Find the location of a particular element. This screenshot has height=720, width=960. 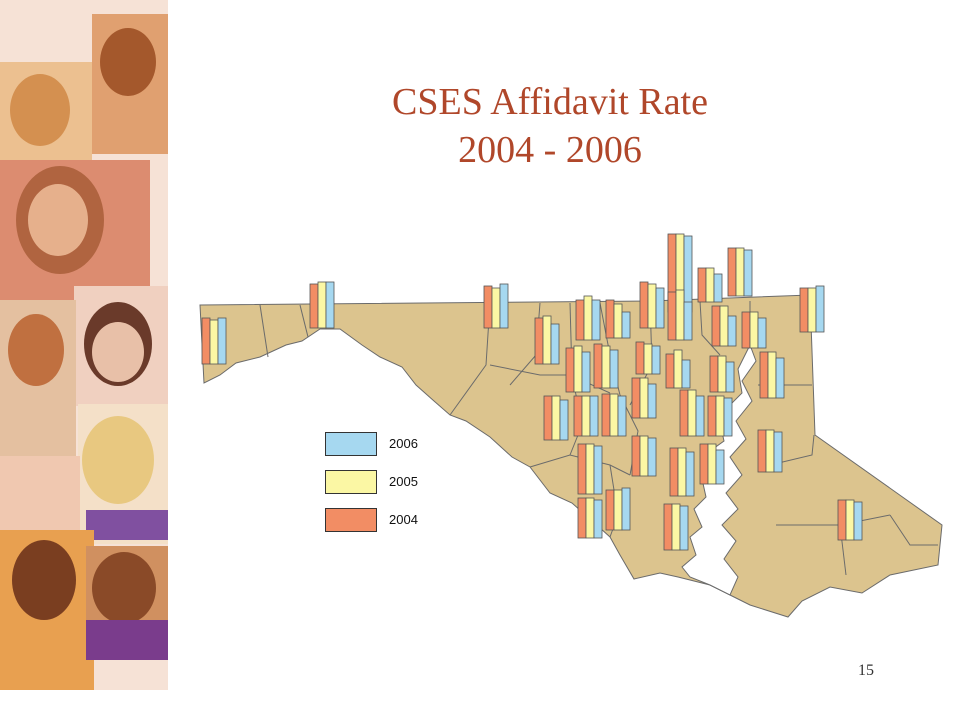

legend-item-2006: 2006 is located at coordinates (395, 445).